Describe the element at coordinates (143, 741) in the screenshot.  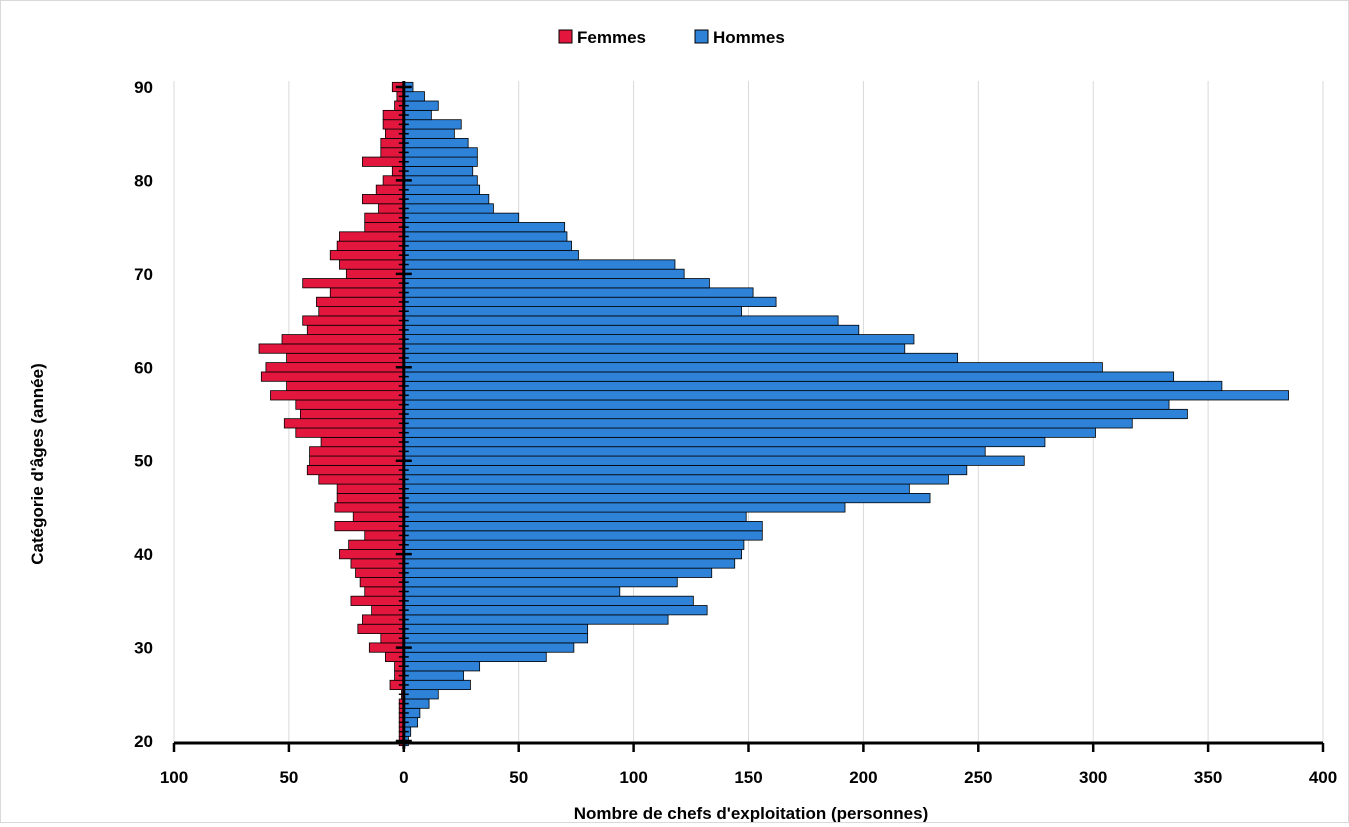
I see `y-tick-label: 20` at that location.